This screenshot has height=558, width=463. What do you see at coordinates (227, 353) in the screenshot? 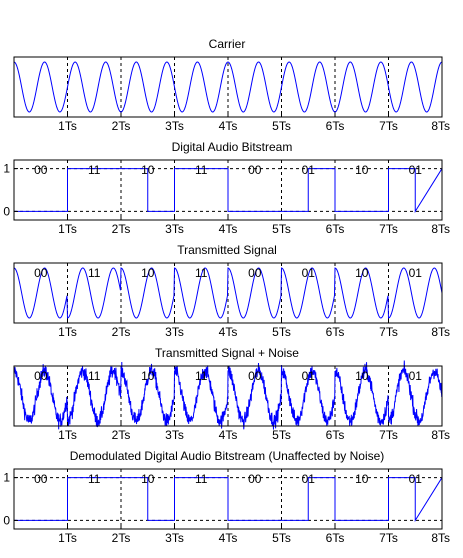
I see `panel-title: Transmitted Signal + Noise` at bounding box center [227, 353].